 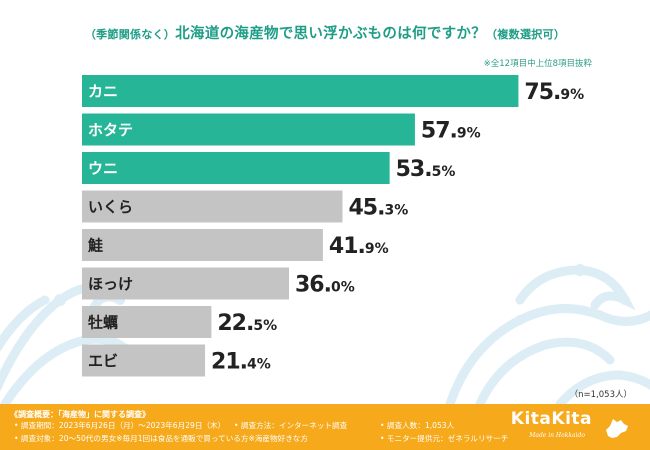 What do you see at coordinates (290, 425) in the screenshot?
I see `survey-method: 調査方法：インターネット調査` at bounding box center [290, 425].